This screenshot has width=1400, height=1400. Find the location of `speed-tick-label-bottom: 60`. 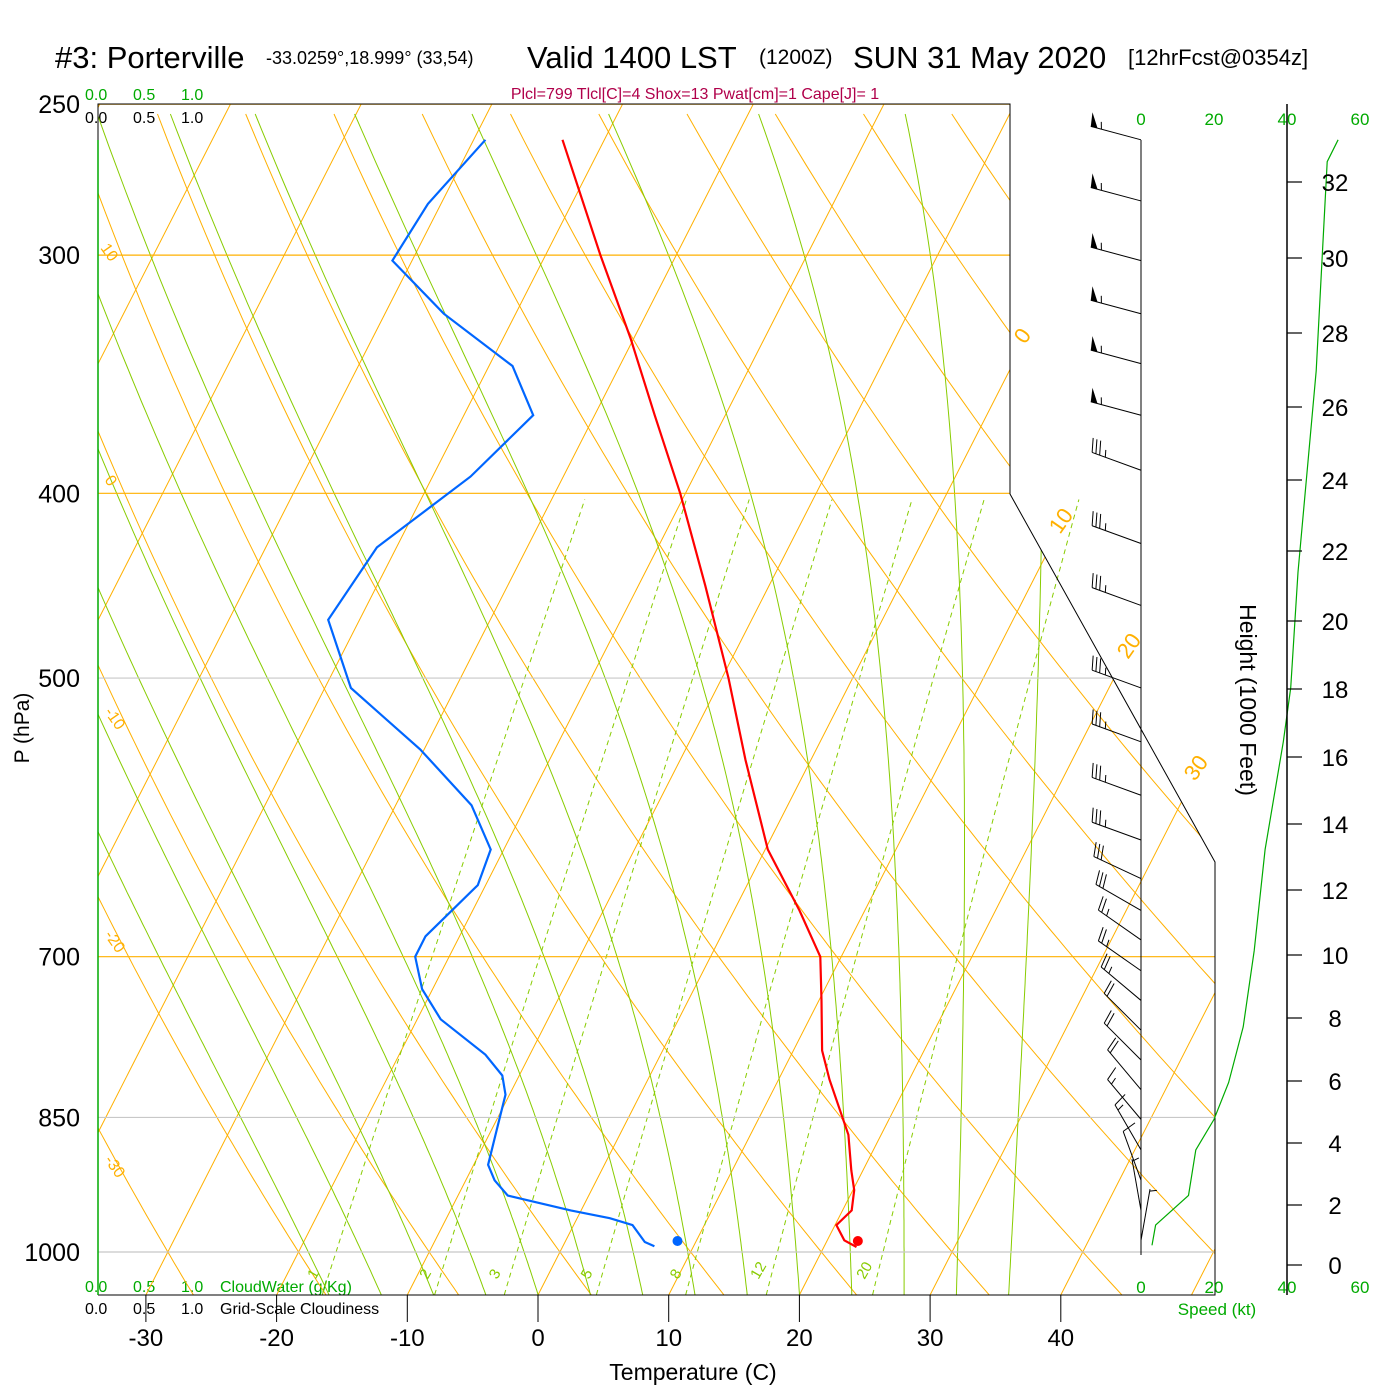

speed-tick-label-bottom: 60 is located at coordinates (1360, 1287).